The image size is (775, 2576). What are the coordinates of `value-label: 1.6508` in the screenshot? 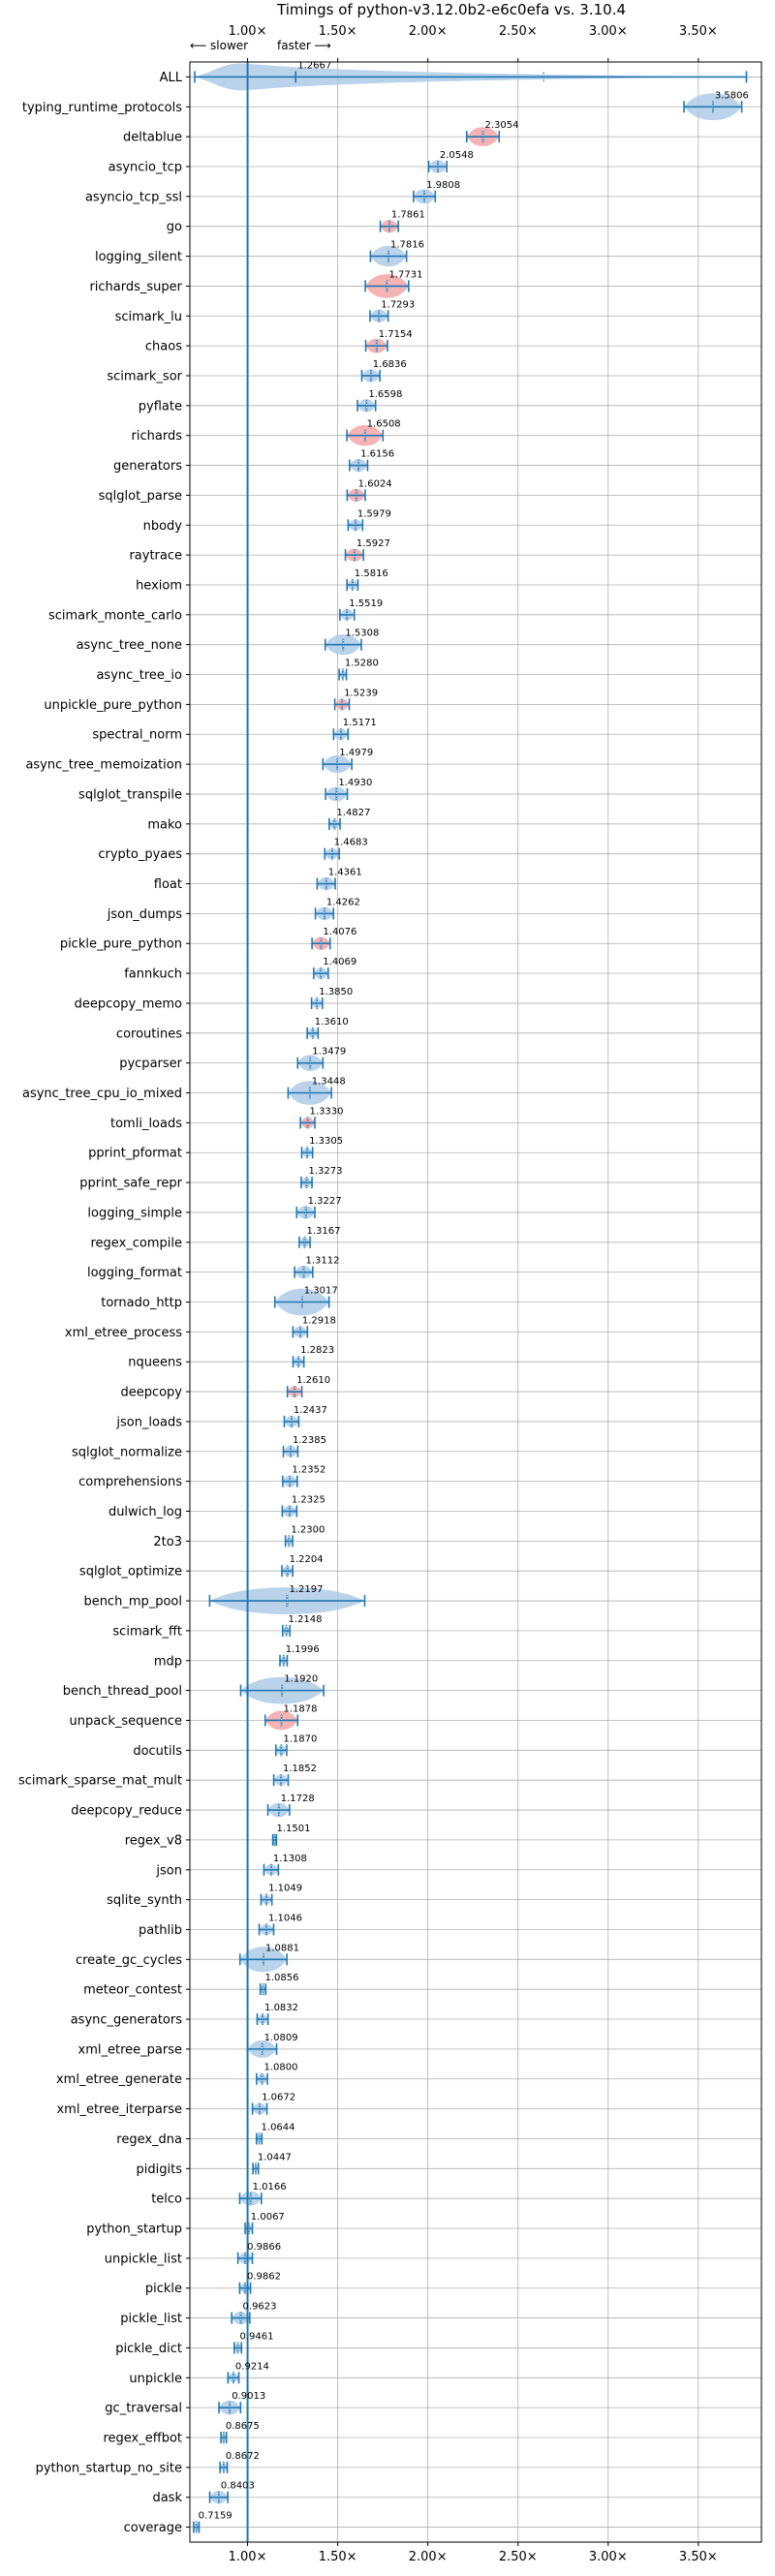 It's located at (384, 424).